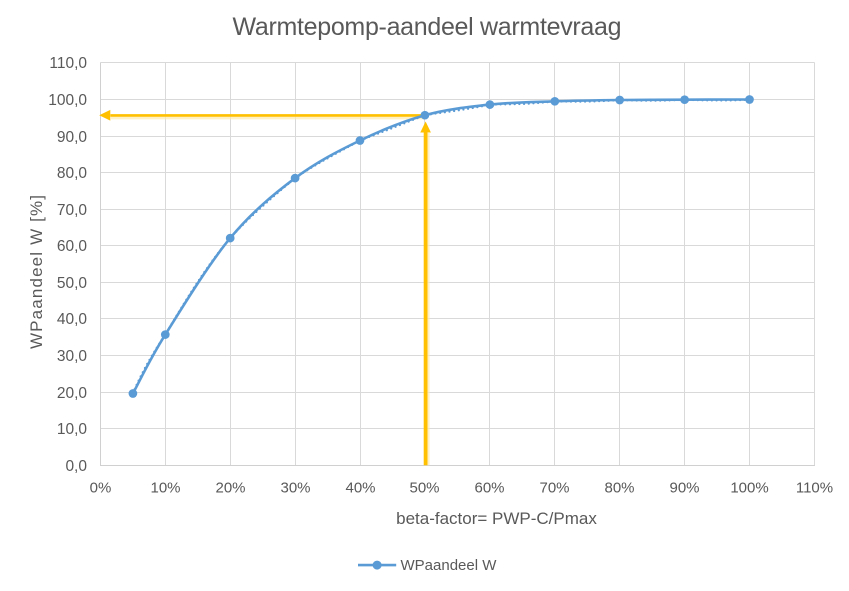 The width and height of the screenshot is (849, 591). Describe the element at coordinates (67, 100) in the screenshot. I see `svg-text: 100,0` at that location.